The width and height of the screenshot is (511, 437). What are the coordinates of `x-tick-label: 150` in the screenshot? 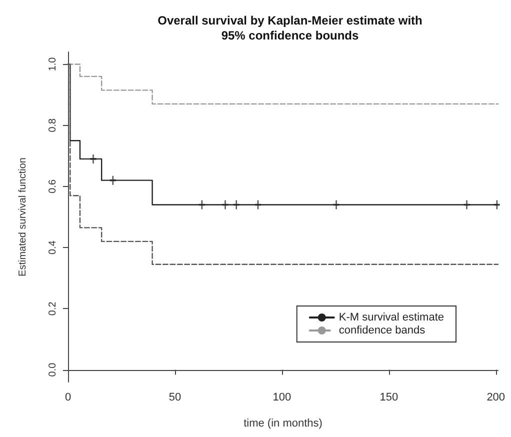 It's located at (389, 398).